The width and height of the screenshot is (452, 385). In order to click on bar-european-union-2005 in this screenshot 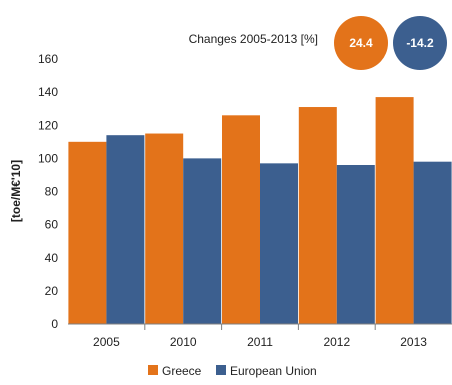, I will do `click(125, 229)`.